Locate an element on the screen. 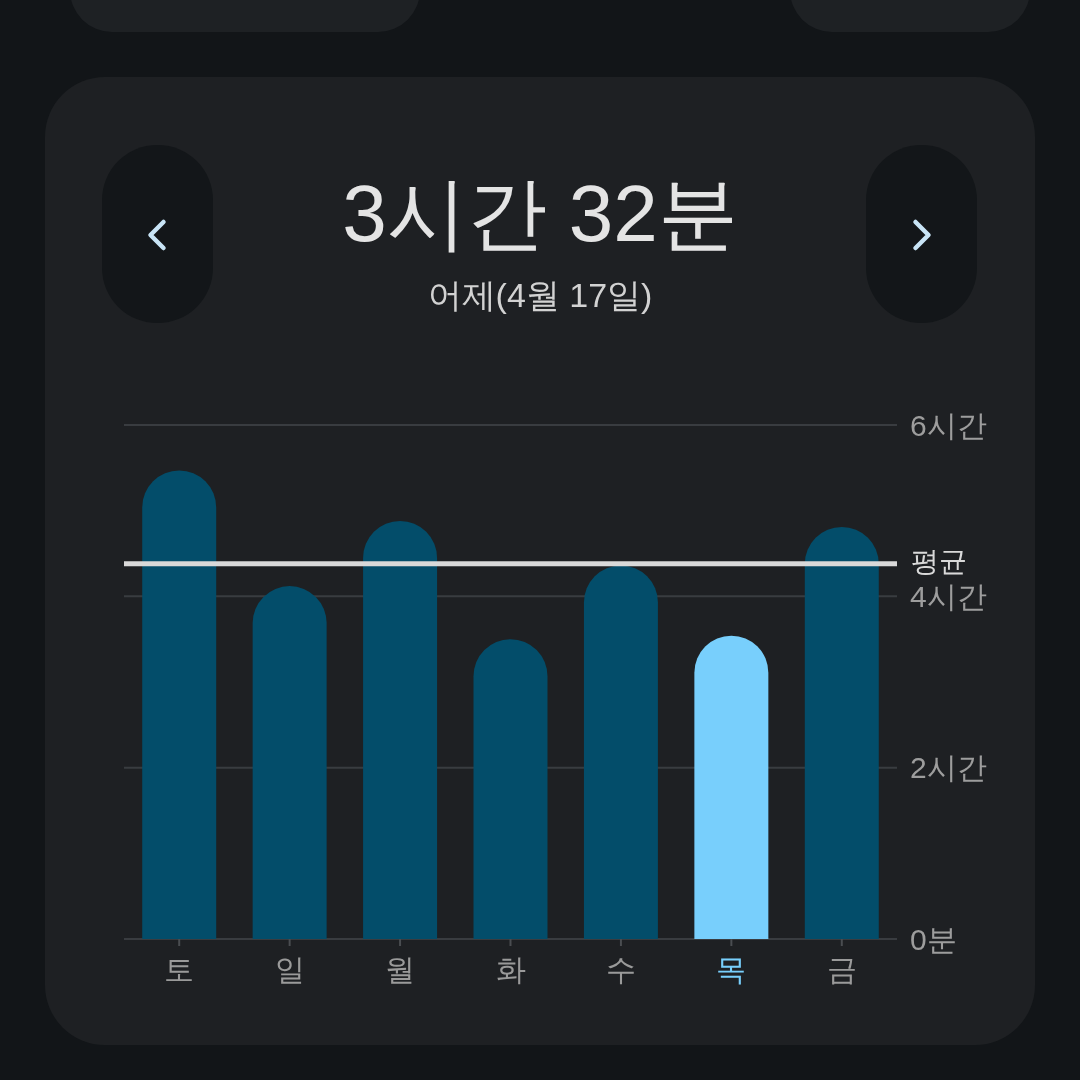 This screenshot has height=1080, width=1080. ref-line-label: 평균 is located at coordinates (939, 562).